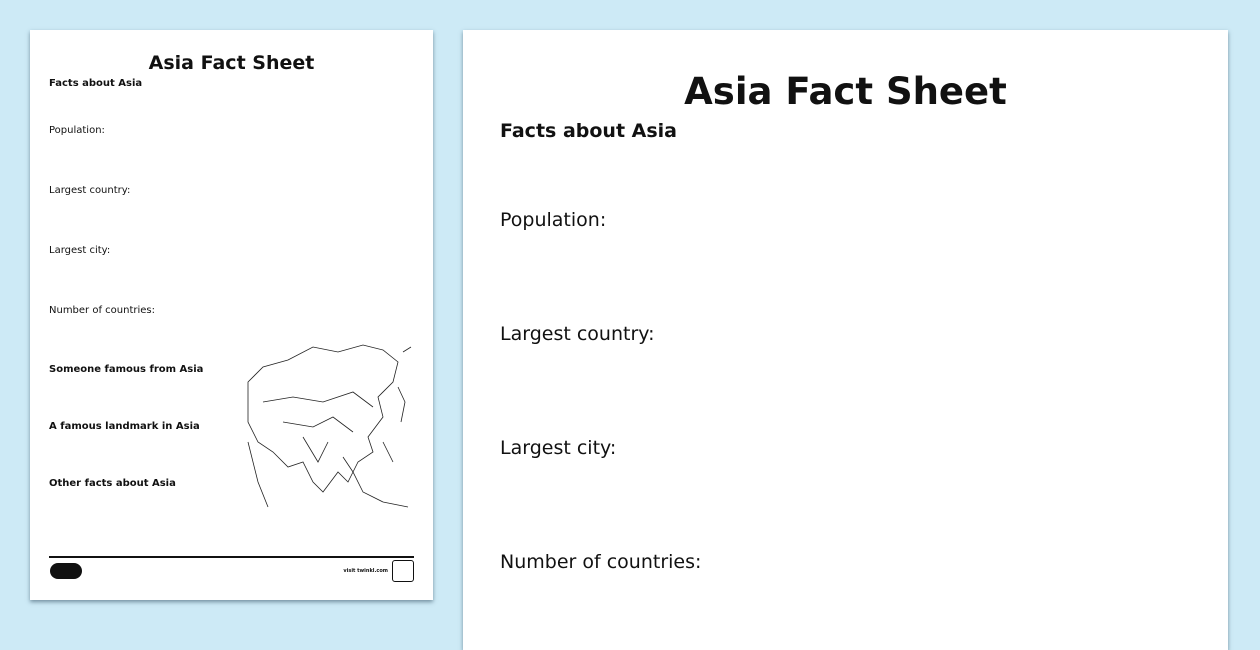 This screenshot has height=650, width=1260. I want to click on main-title: Asia Fact Sheet, so click(845, 91).